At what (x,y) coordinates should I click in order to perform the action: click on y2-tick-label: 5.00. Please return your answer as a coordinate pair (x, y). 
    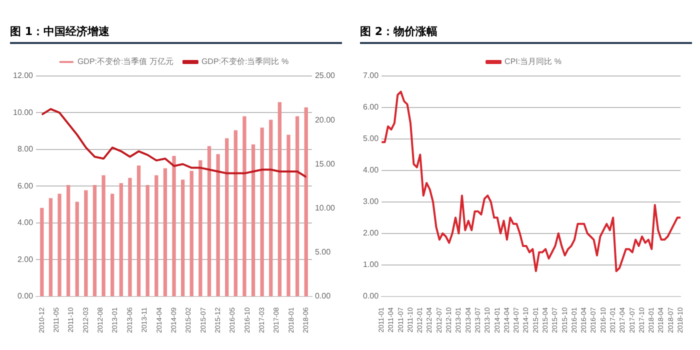
    Looking at the image, I should click on (323, 251).